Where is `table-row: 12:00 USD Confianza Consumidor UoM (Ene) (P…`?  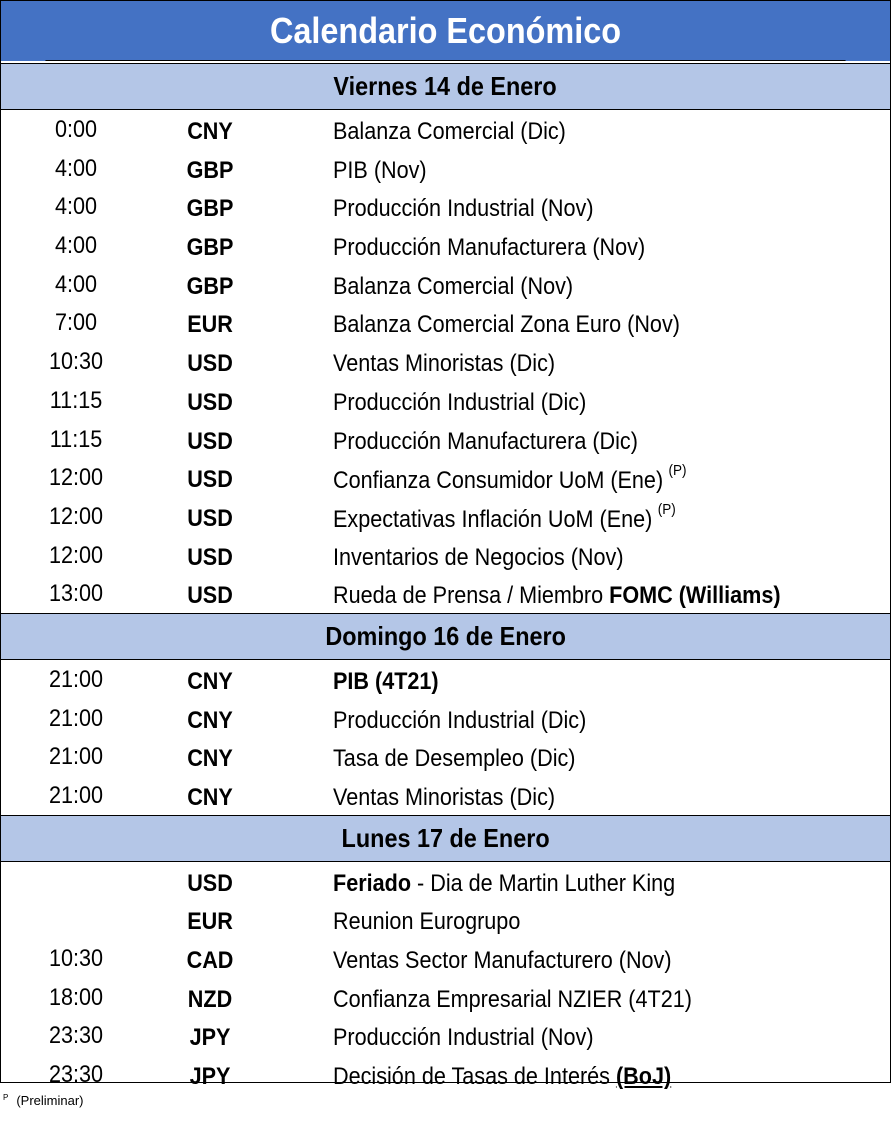
table-row: 12:00 USD Confianza Consumidor UoM (Ene) (P… is located at coordinates (445, 477).